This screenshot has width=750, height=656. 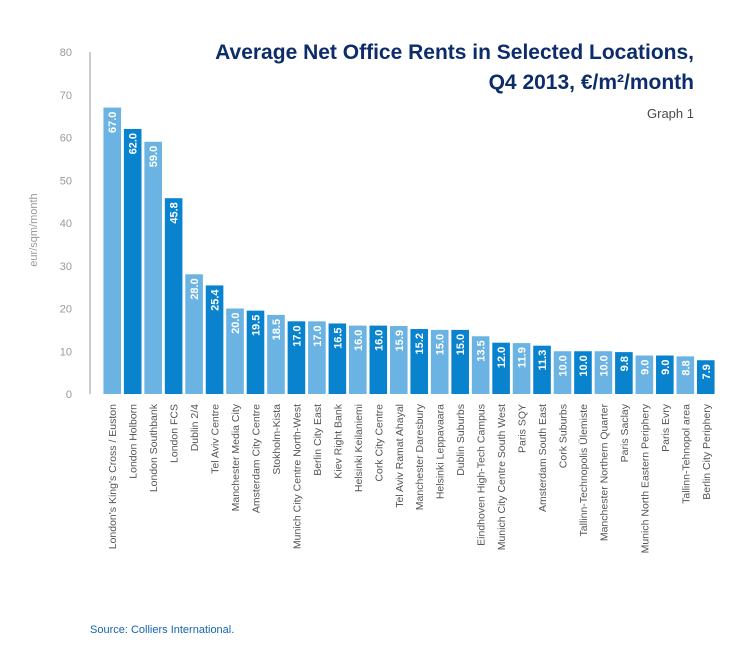 What do you see at coordinates (66, 310) in the screenshot?
I see `y-tick-label: 20` at bounding box center [66, 310].